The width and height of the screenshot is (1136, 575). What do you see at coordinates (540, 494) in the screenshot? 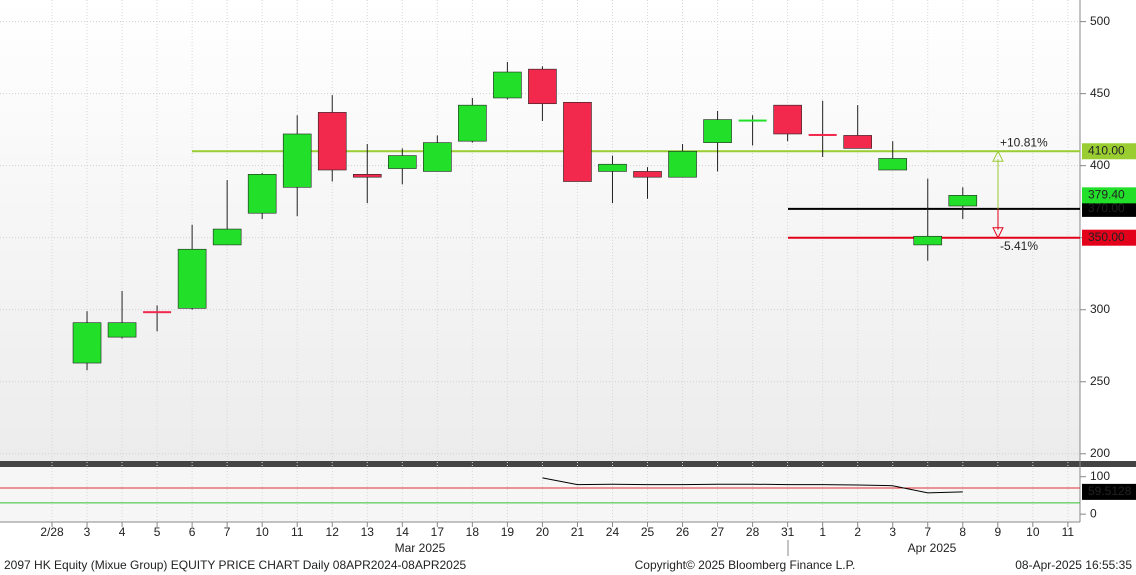
I see `indicator-panel` at bounding box center [540, 494].